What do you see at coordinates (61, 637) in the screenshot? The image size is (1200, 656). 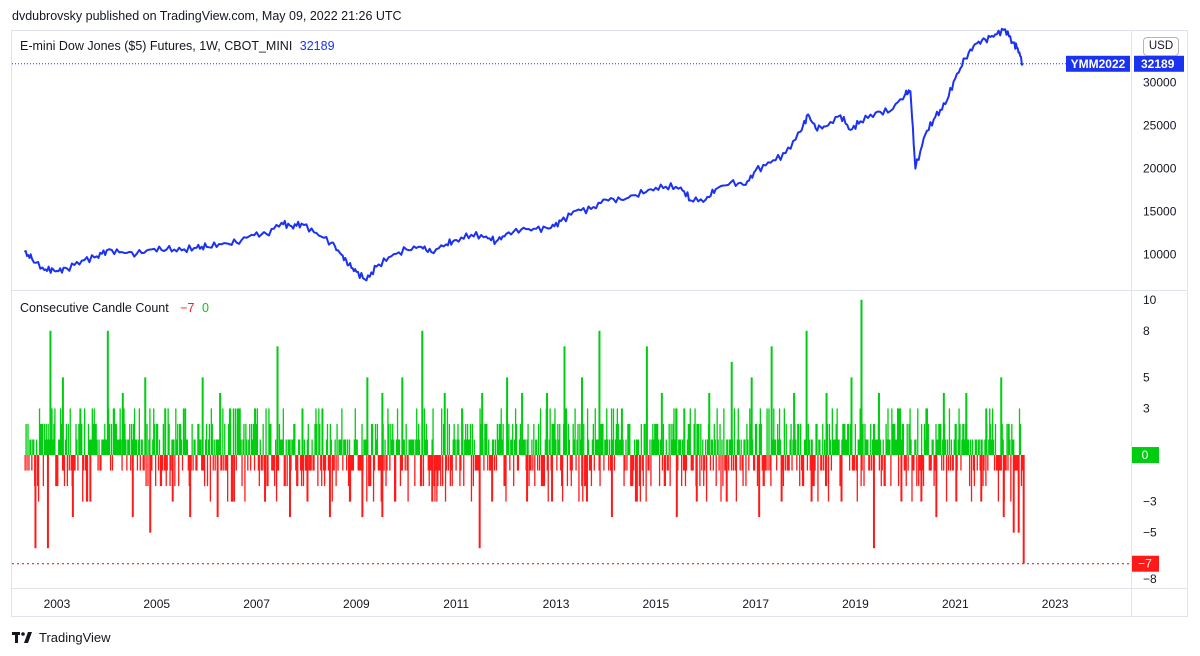 I see `tradingview-footer: TradingView` at bounding box center [61, 637].